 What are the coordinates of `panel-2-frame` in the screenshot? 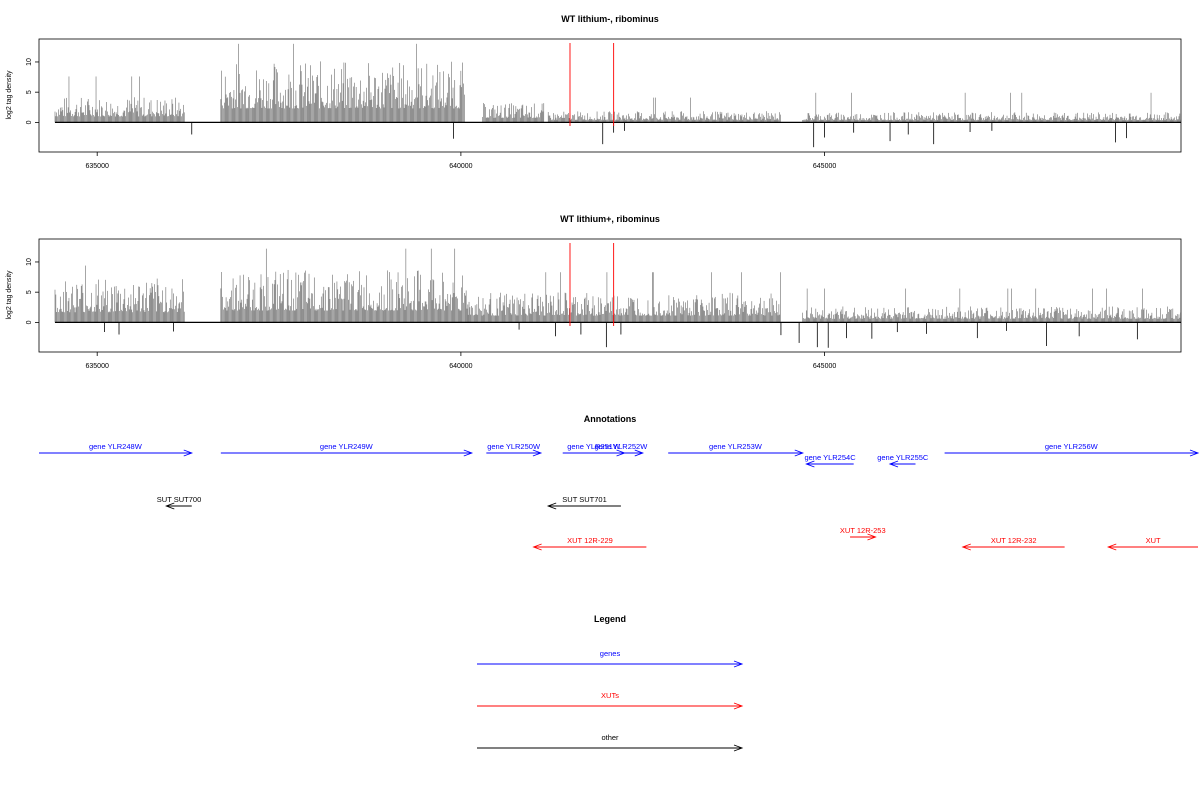 It's located at (610, 295).